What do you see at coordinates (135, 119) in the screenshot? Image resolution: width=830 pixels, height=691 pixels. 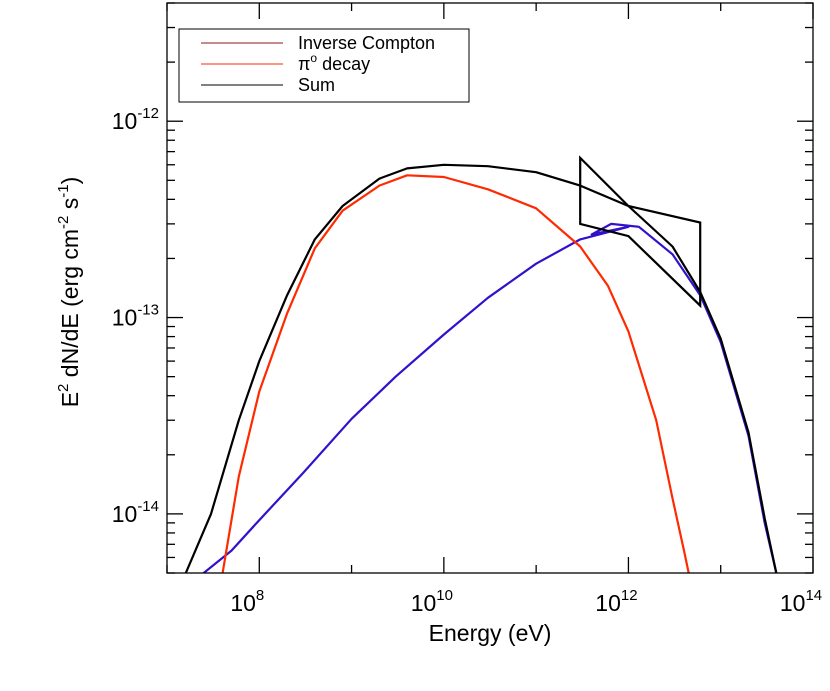 I see `y-tick-label-2: 10-12` at bounding box center [135, 119].